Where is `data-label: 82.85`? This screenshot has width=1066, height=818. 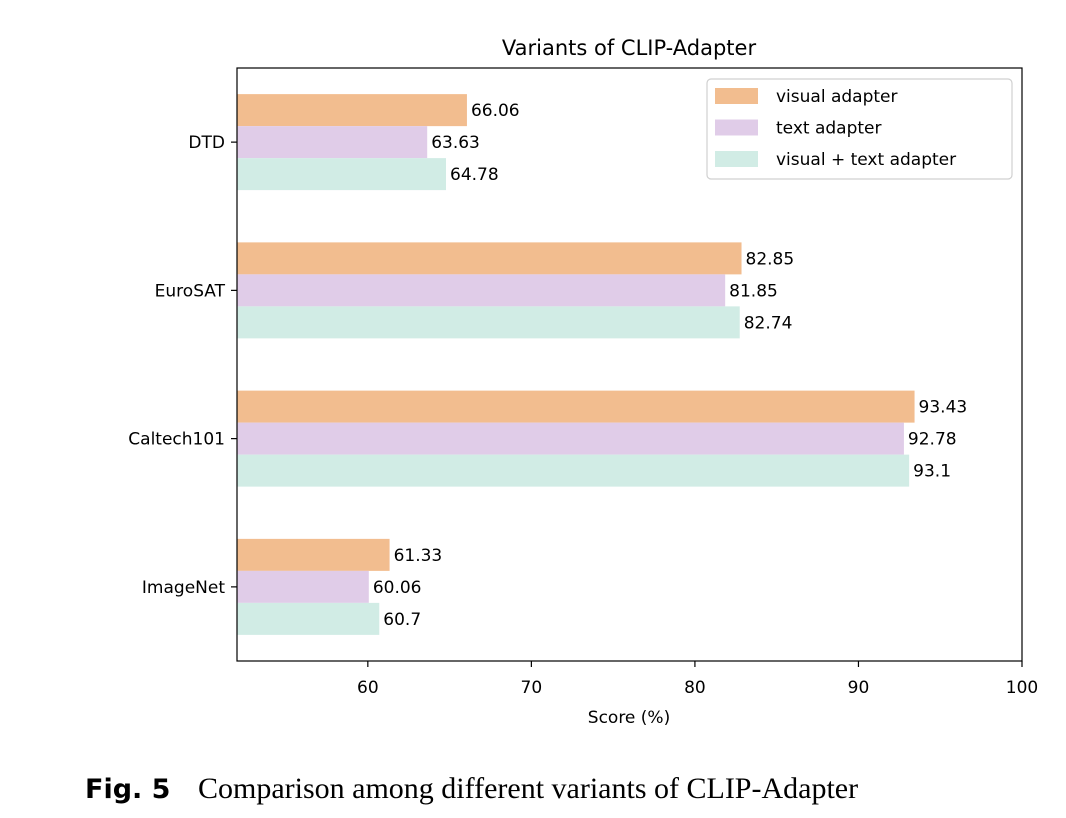
data-label: 82.85 is located at coordinates (770, 259).